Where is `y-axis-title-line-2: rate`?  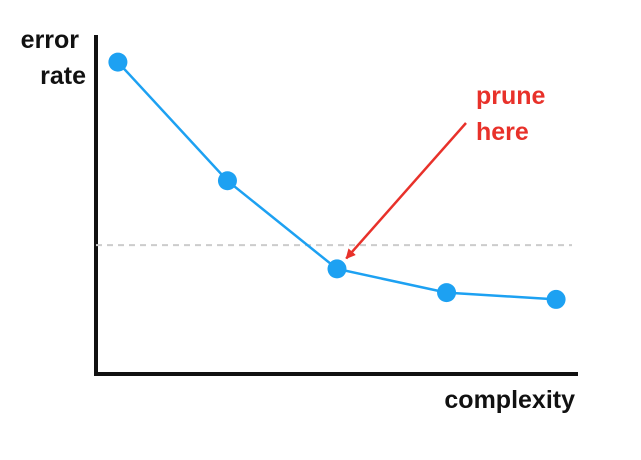
y-axis-title-line-2: rate is located at coordinates (63, 76).